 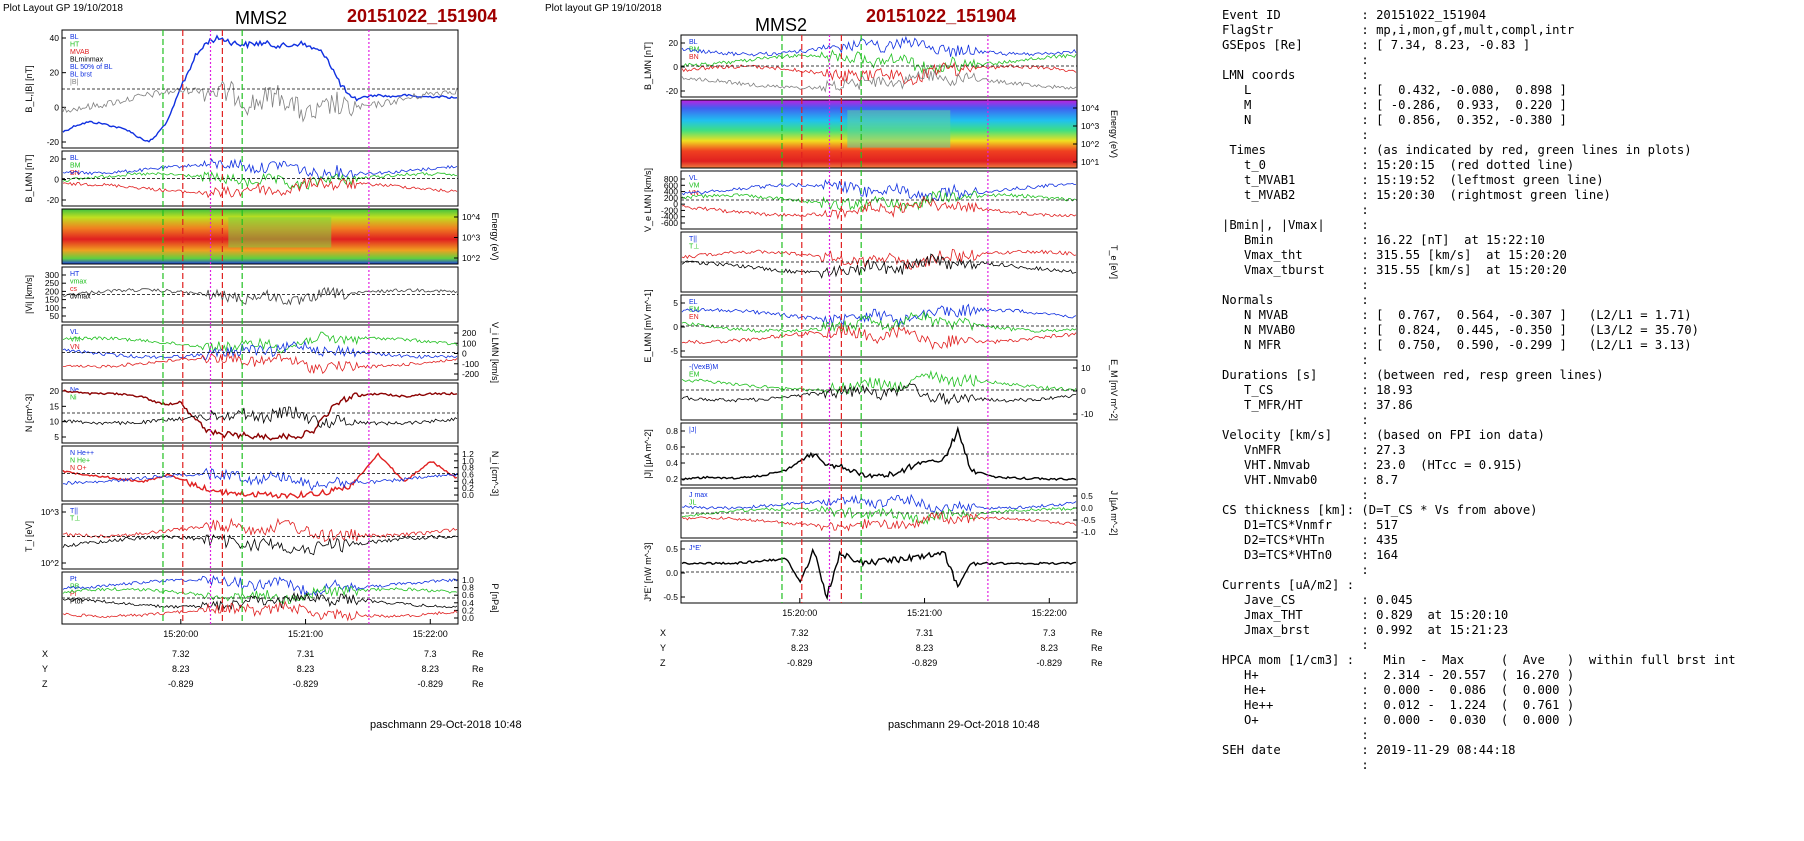 I want to click on summary-line: FlagStr : mp,i,mon,gf,mult,compl,intr, so click(x=1398, y=30).